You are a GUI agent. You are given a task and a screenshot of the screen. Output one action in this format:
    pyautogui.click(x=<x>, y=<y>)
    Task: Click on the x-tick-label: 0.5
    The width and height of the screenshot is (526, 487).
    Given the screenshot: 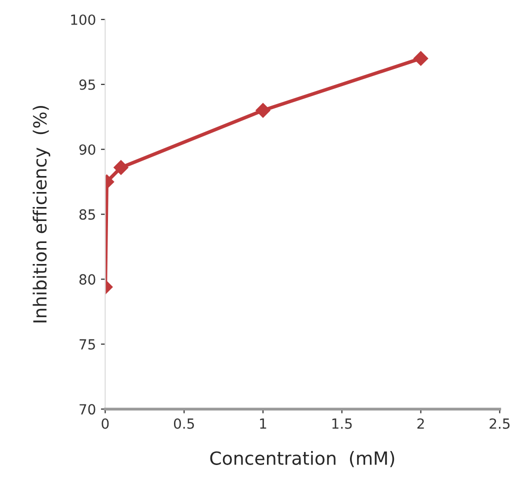 What is the action you would take?
    pyautogui.click(x=184, y=423)
    